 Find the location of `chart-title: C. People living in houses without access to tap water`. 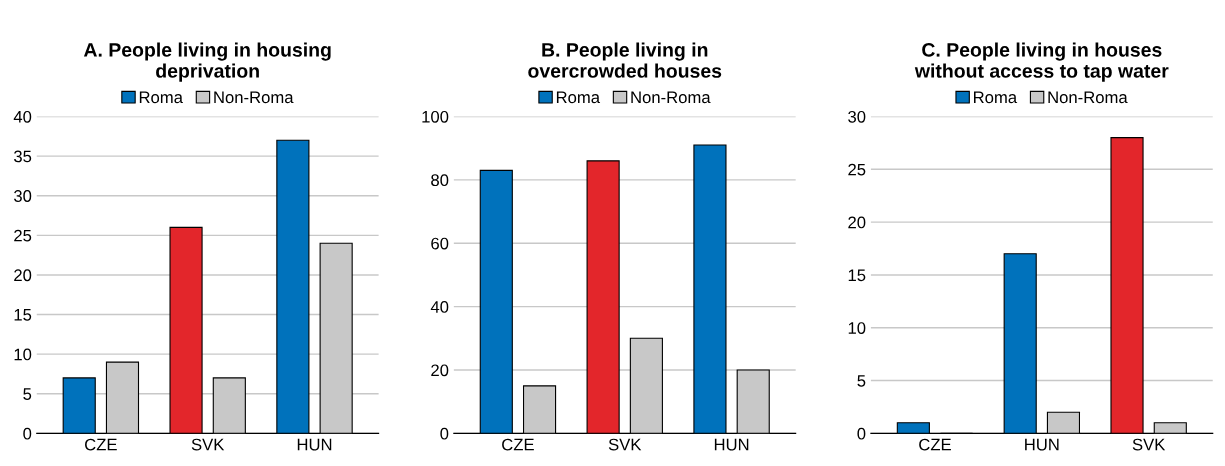

chart-title: C. People living in houses without access to tap water is located at coordinates (1041, 62).